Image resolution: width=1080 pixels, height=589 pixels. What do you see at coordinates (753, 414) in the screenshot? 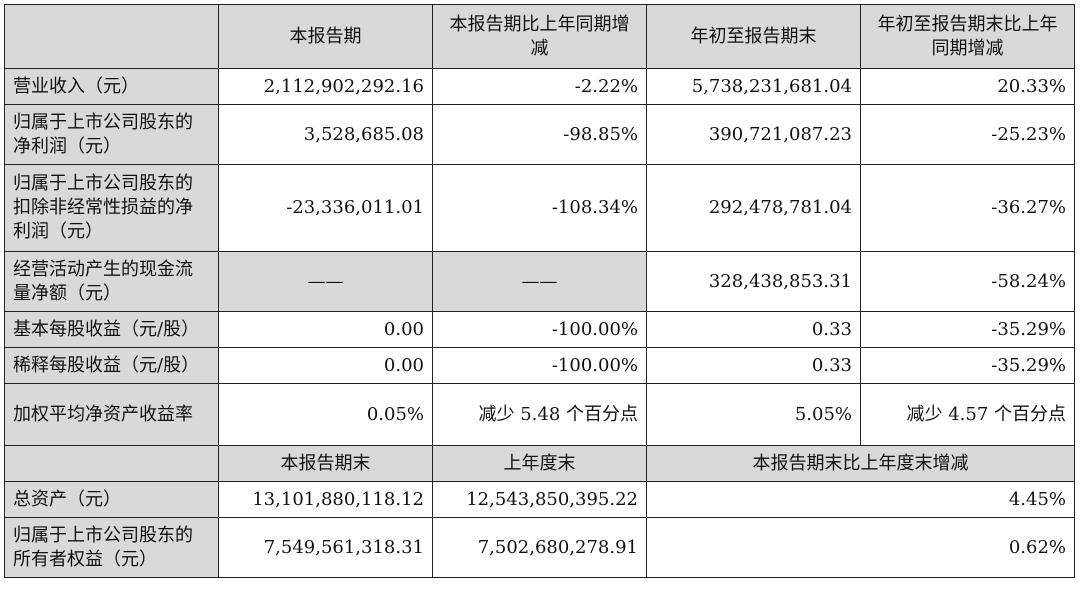
I see `cell-ytd: 5.05%` at bounding box center [753, 414].